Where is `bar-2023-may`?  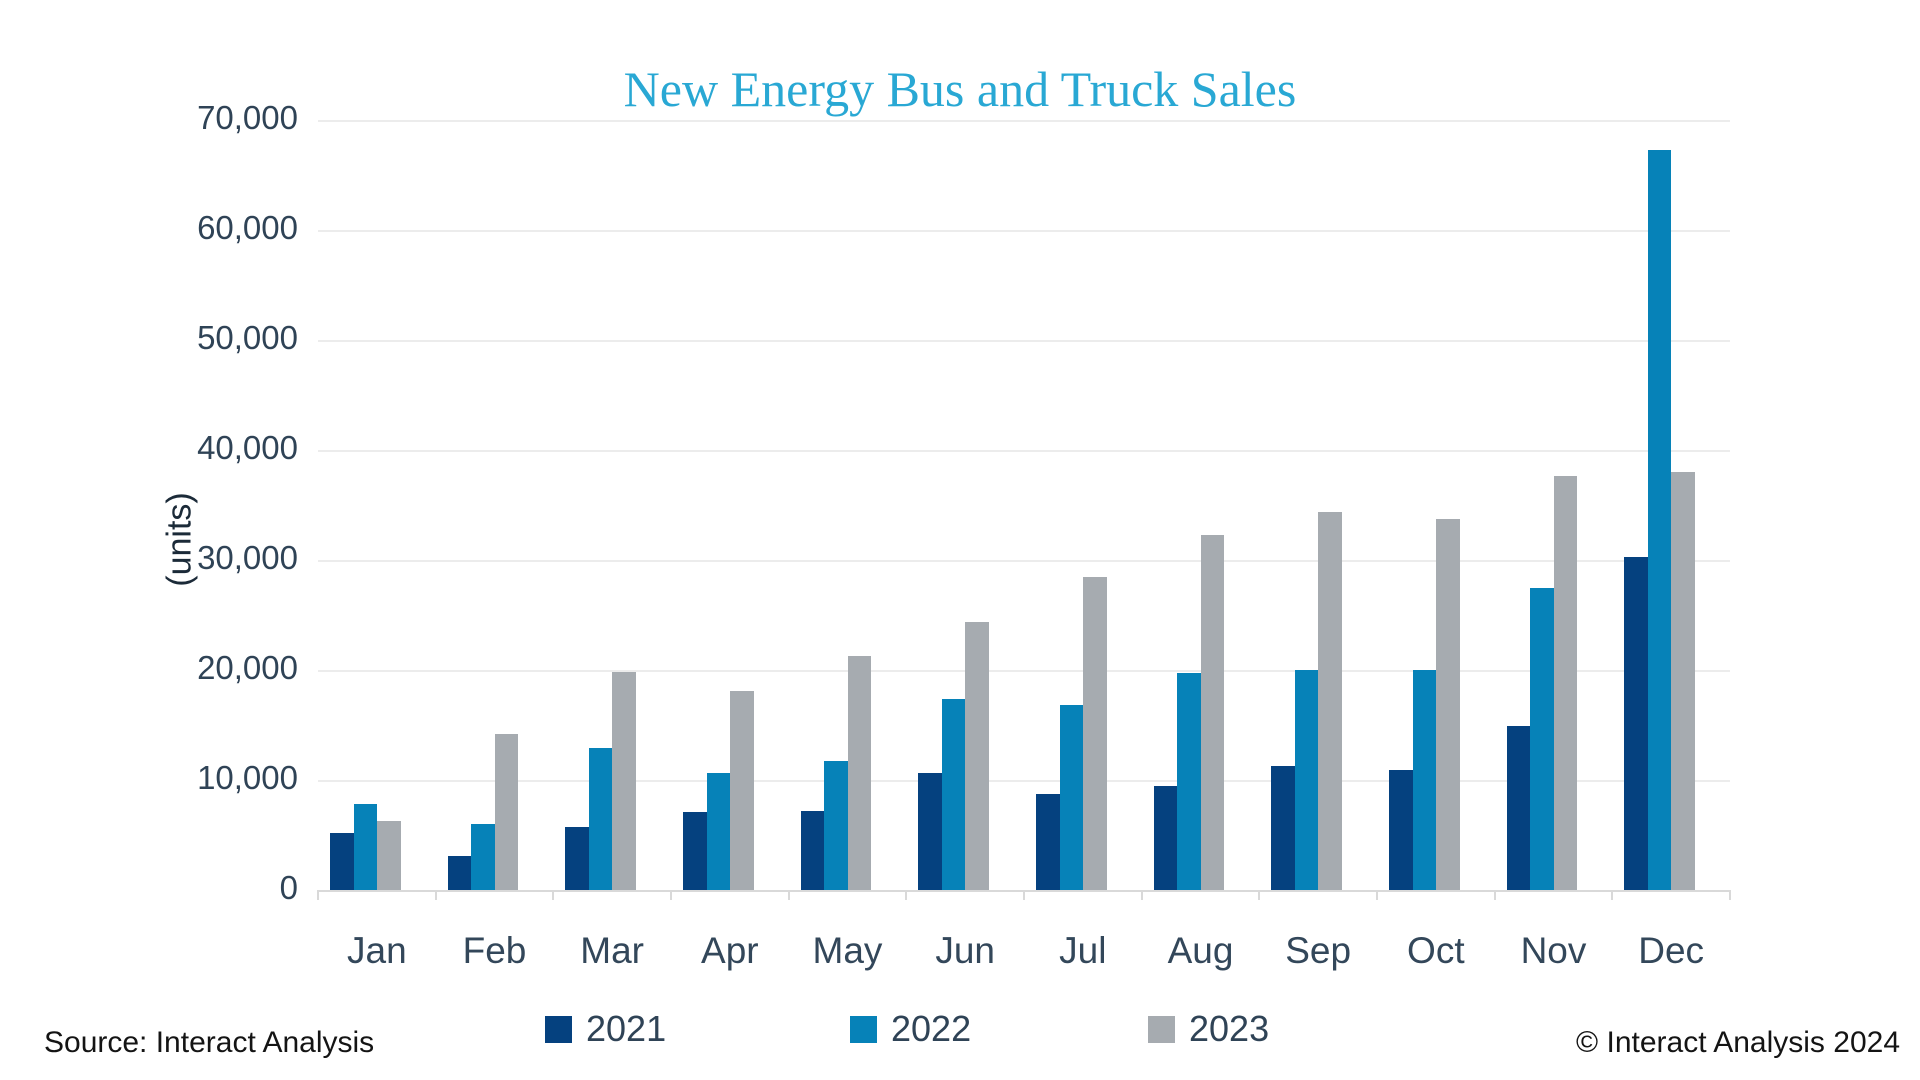
bar-2023-may is located at coordinates (859, 772).